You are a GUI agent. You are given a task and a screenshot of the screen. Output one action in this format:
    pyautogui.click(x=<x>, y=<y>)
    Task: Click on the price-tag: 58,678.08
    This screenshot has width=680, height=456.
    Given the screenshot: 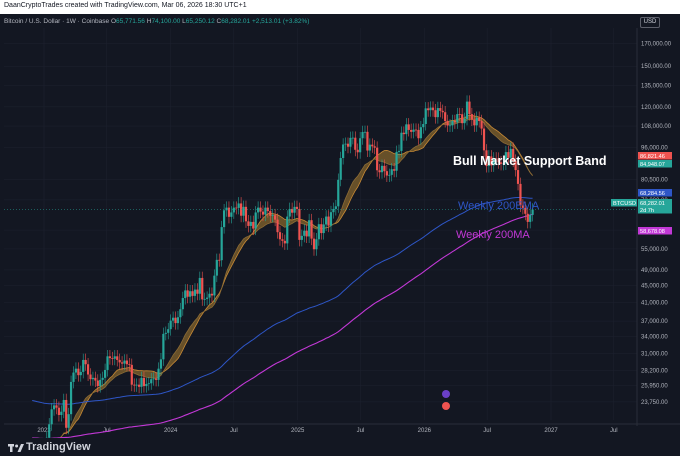 What is the action you would take?
    pyautogui.click(x=655, y=231)
    